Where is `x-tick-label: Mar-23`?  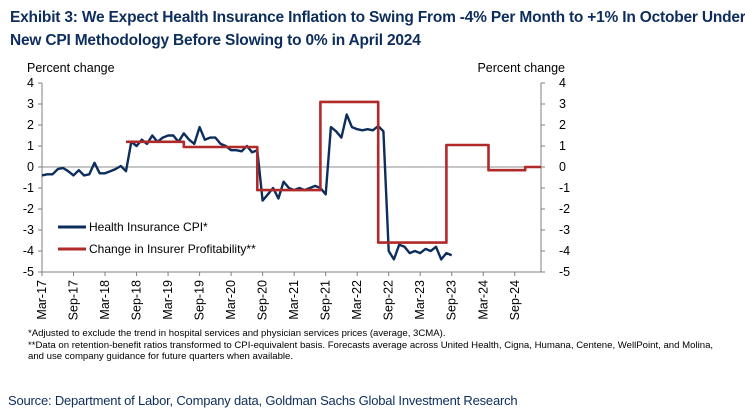
x-tick-label: Mar-23 is located at coordinates (420, 300).